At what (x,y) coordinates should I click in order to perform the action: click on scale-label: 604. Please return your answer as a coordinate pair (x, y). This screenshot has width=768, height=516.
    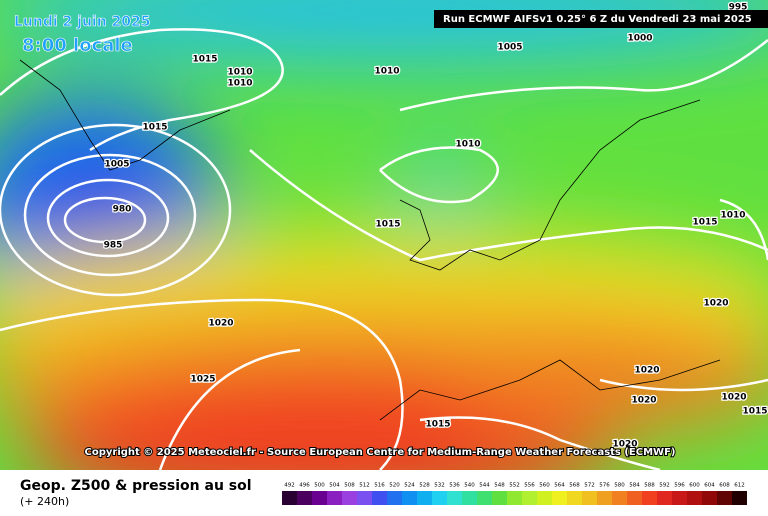
    Looking at the image, I should click on (709, 486).